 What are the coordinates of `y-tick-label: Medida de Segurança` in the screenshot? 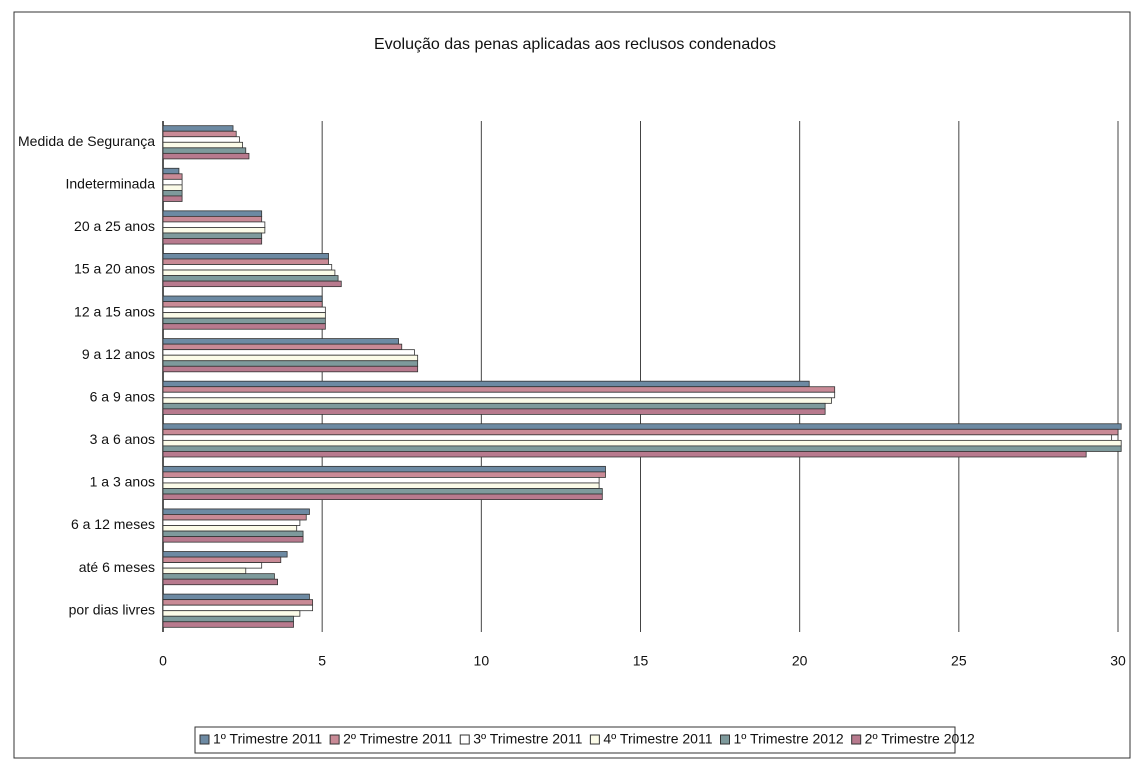 It's located at (86, 141).